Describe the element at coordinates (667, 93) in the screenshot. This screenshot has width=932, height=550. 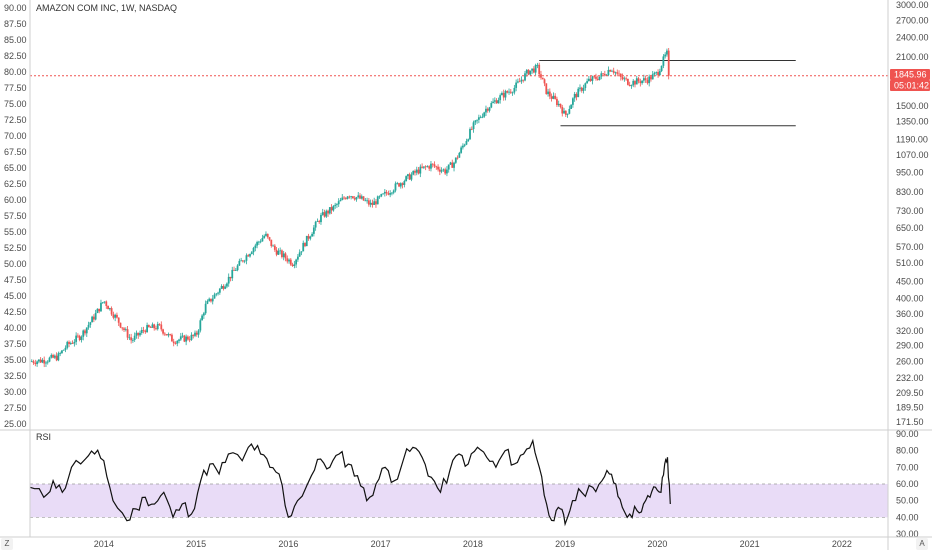
I see `horizontal-levels` at that location.